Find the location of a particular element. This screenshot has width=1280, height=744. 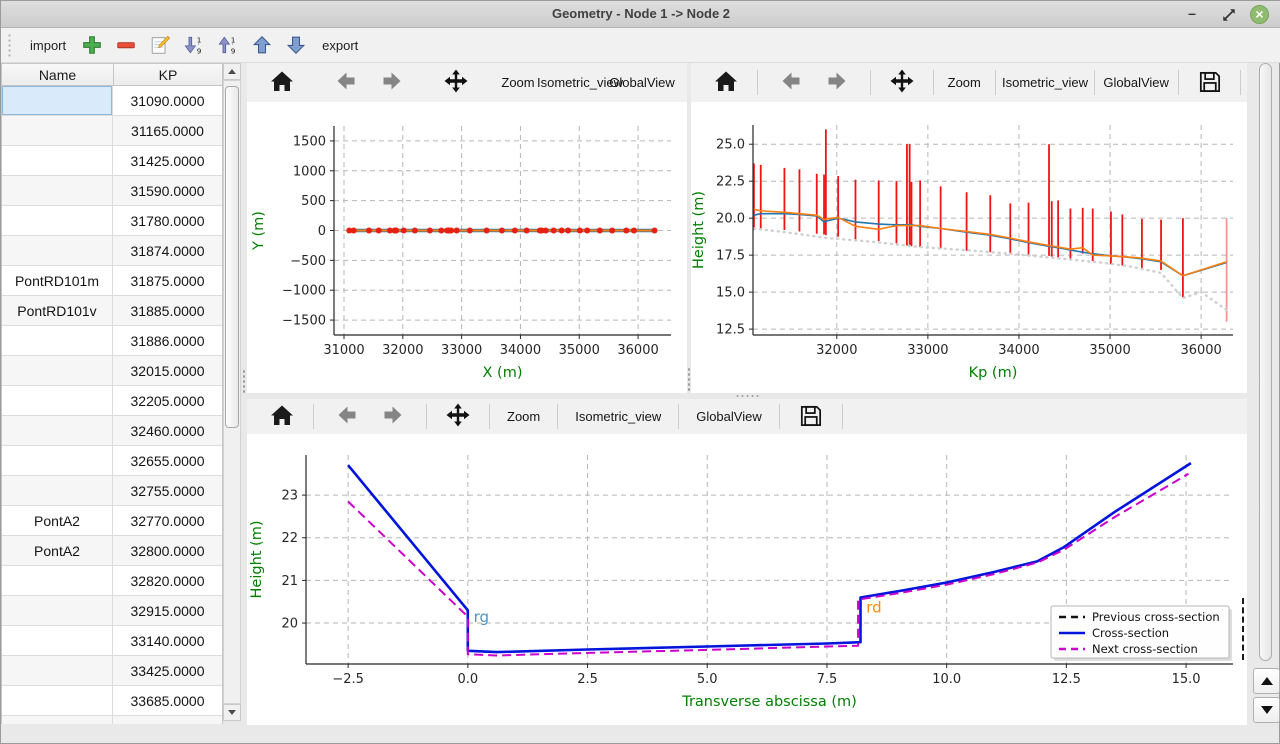

cell-kp: 32755.0000 is located at coordinates (167, 490).